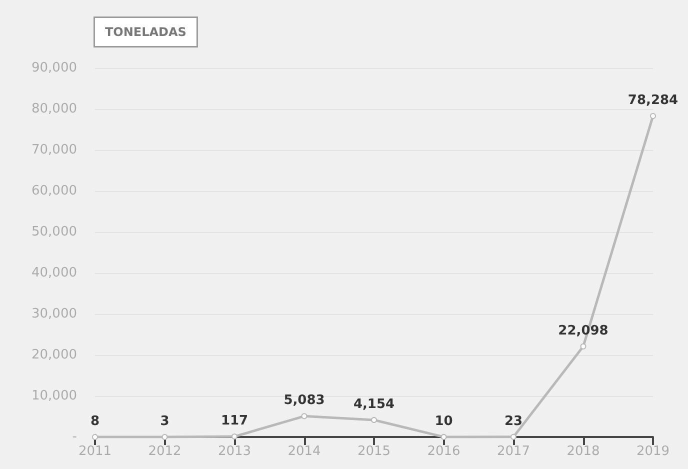  I want to click on x-tick-label: 2016, so click(443, 451).